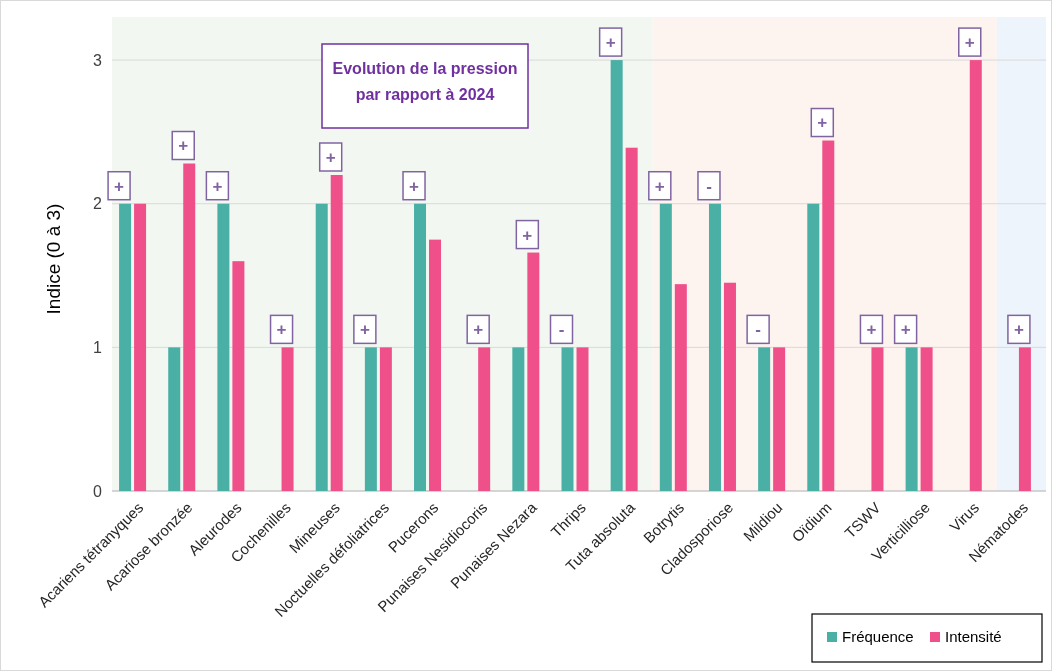  I want to click on y-tick-label: 1, so click(98, 347).